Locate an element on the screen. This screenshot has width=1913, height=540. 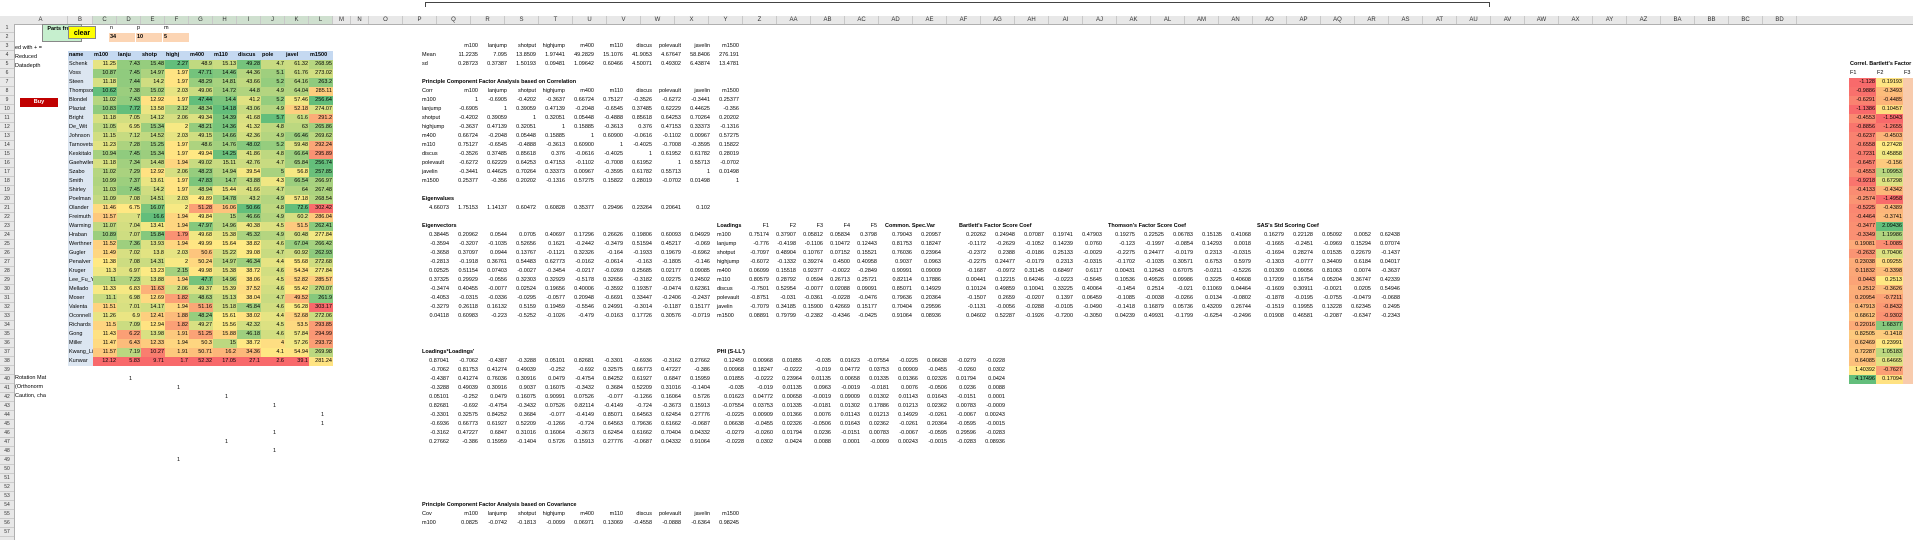
row-header-28: 28 is located at coordinates (7, 271).